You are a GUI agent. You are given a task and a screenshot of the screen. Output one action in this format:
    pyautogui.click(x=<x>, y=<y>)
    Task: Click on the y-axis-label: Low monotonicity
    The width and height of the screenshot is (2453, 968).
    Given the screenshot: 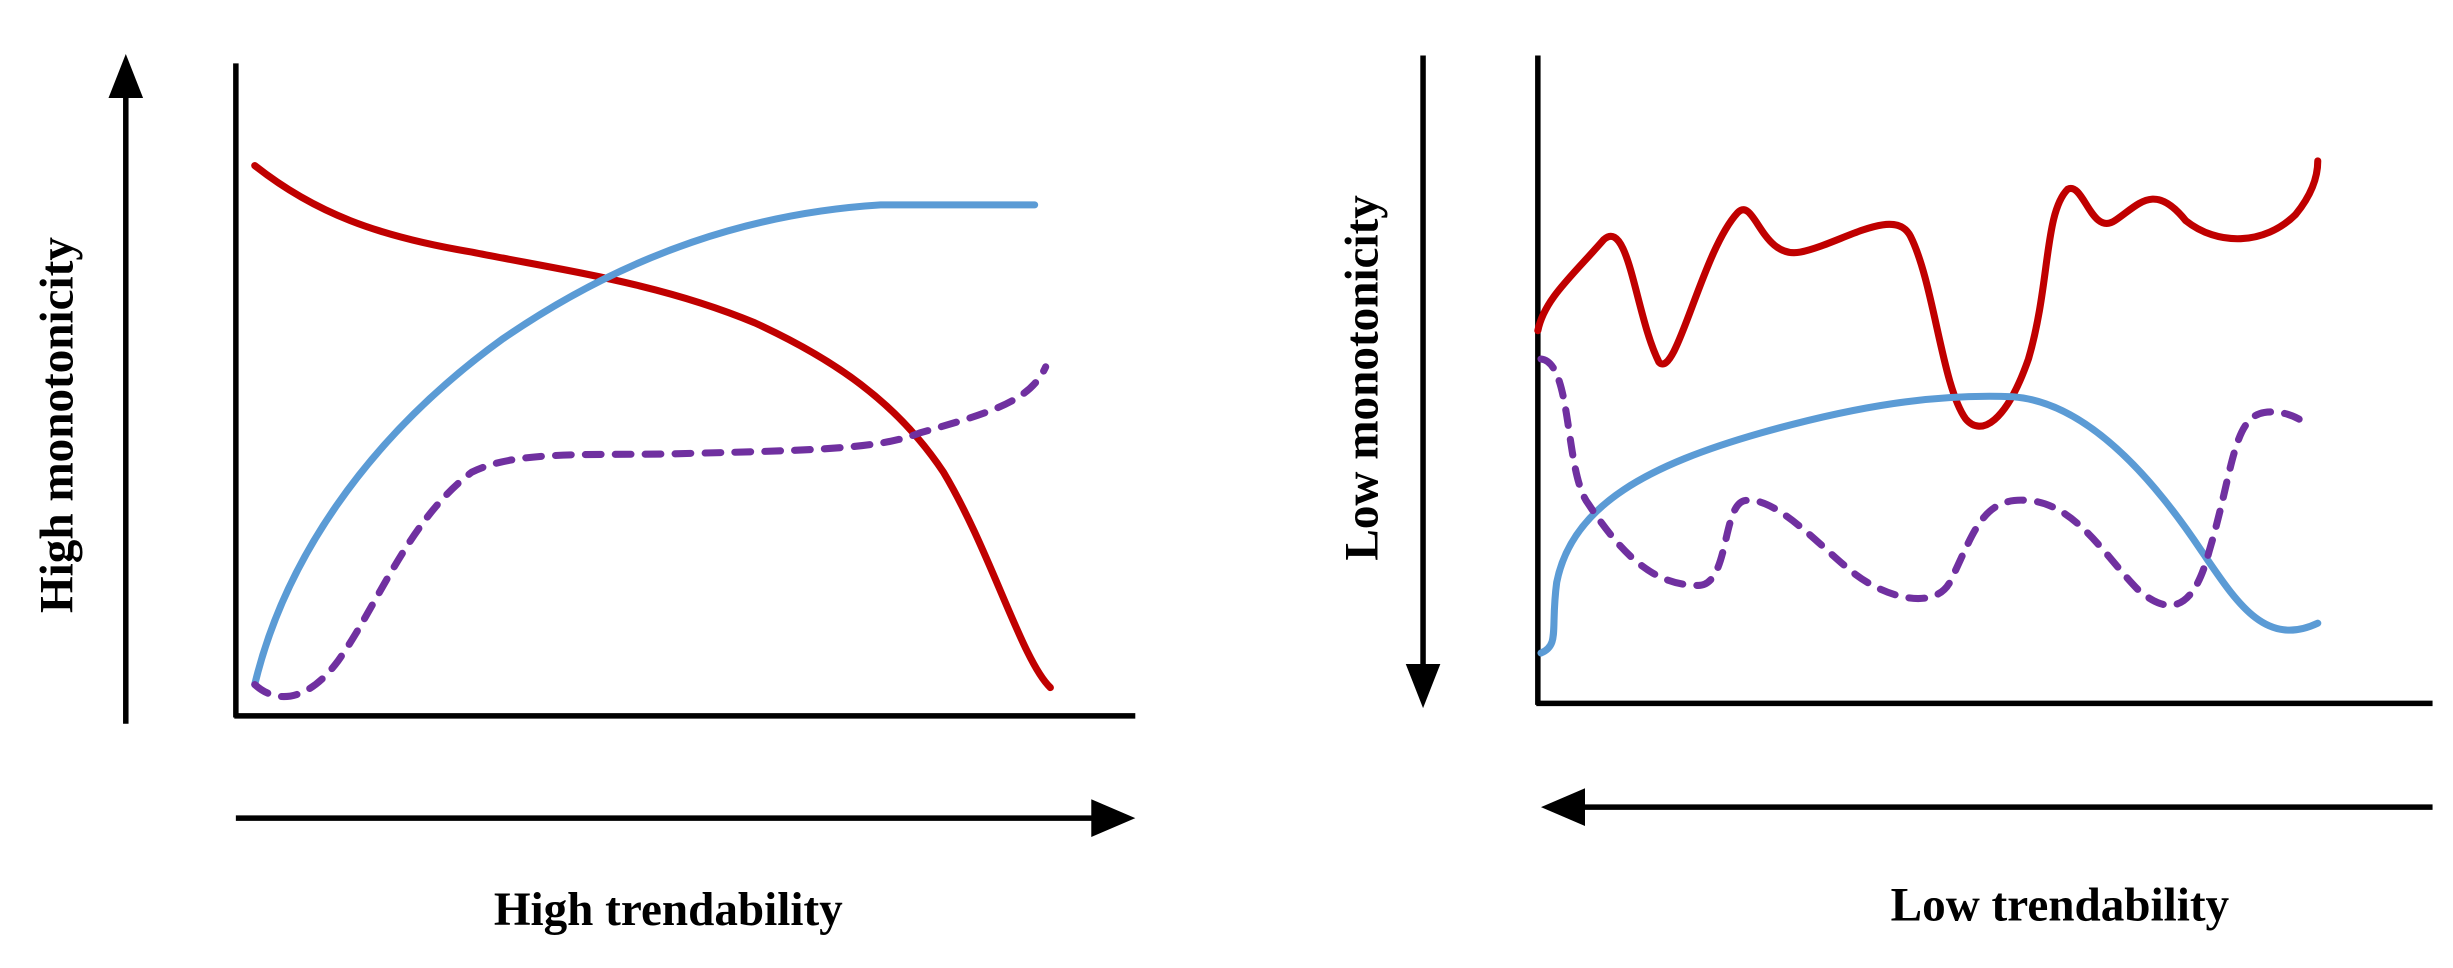 What is the action you would take?
    pyautogui.click(x=1362, y=378)
    